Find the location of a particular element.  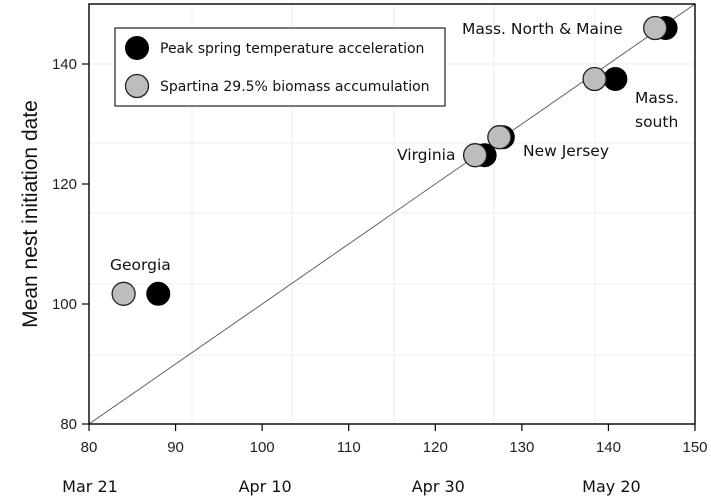

point-temperature-mass-south is located at coordinates (615, 79).